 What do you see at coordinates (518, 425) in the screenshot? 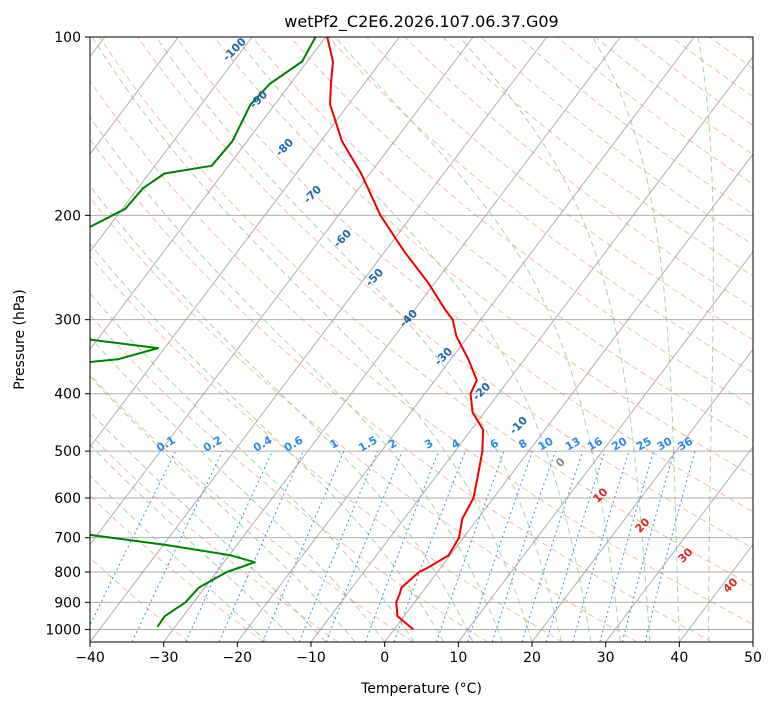
I see `moist-adiabat-label: -10` at bounding box center [518, 425].